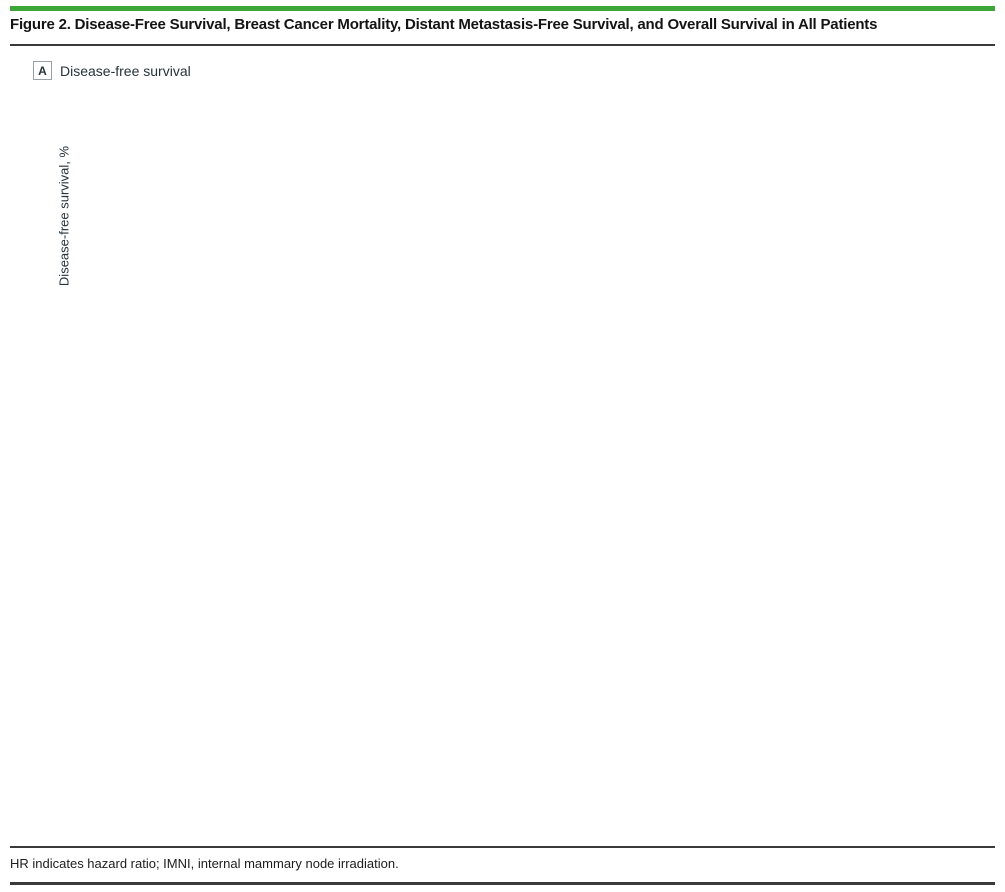 Image resolution: width=1005 pixels, height=892 pixels. I want to click on panel-letter: A, so click(42, 70).